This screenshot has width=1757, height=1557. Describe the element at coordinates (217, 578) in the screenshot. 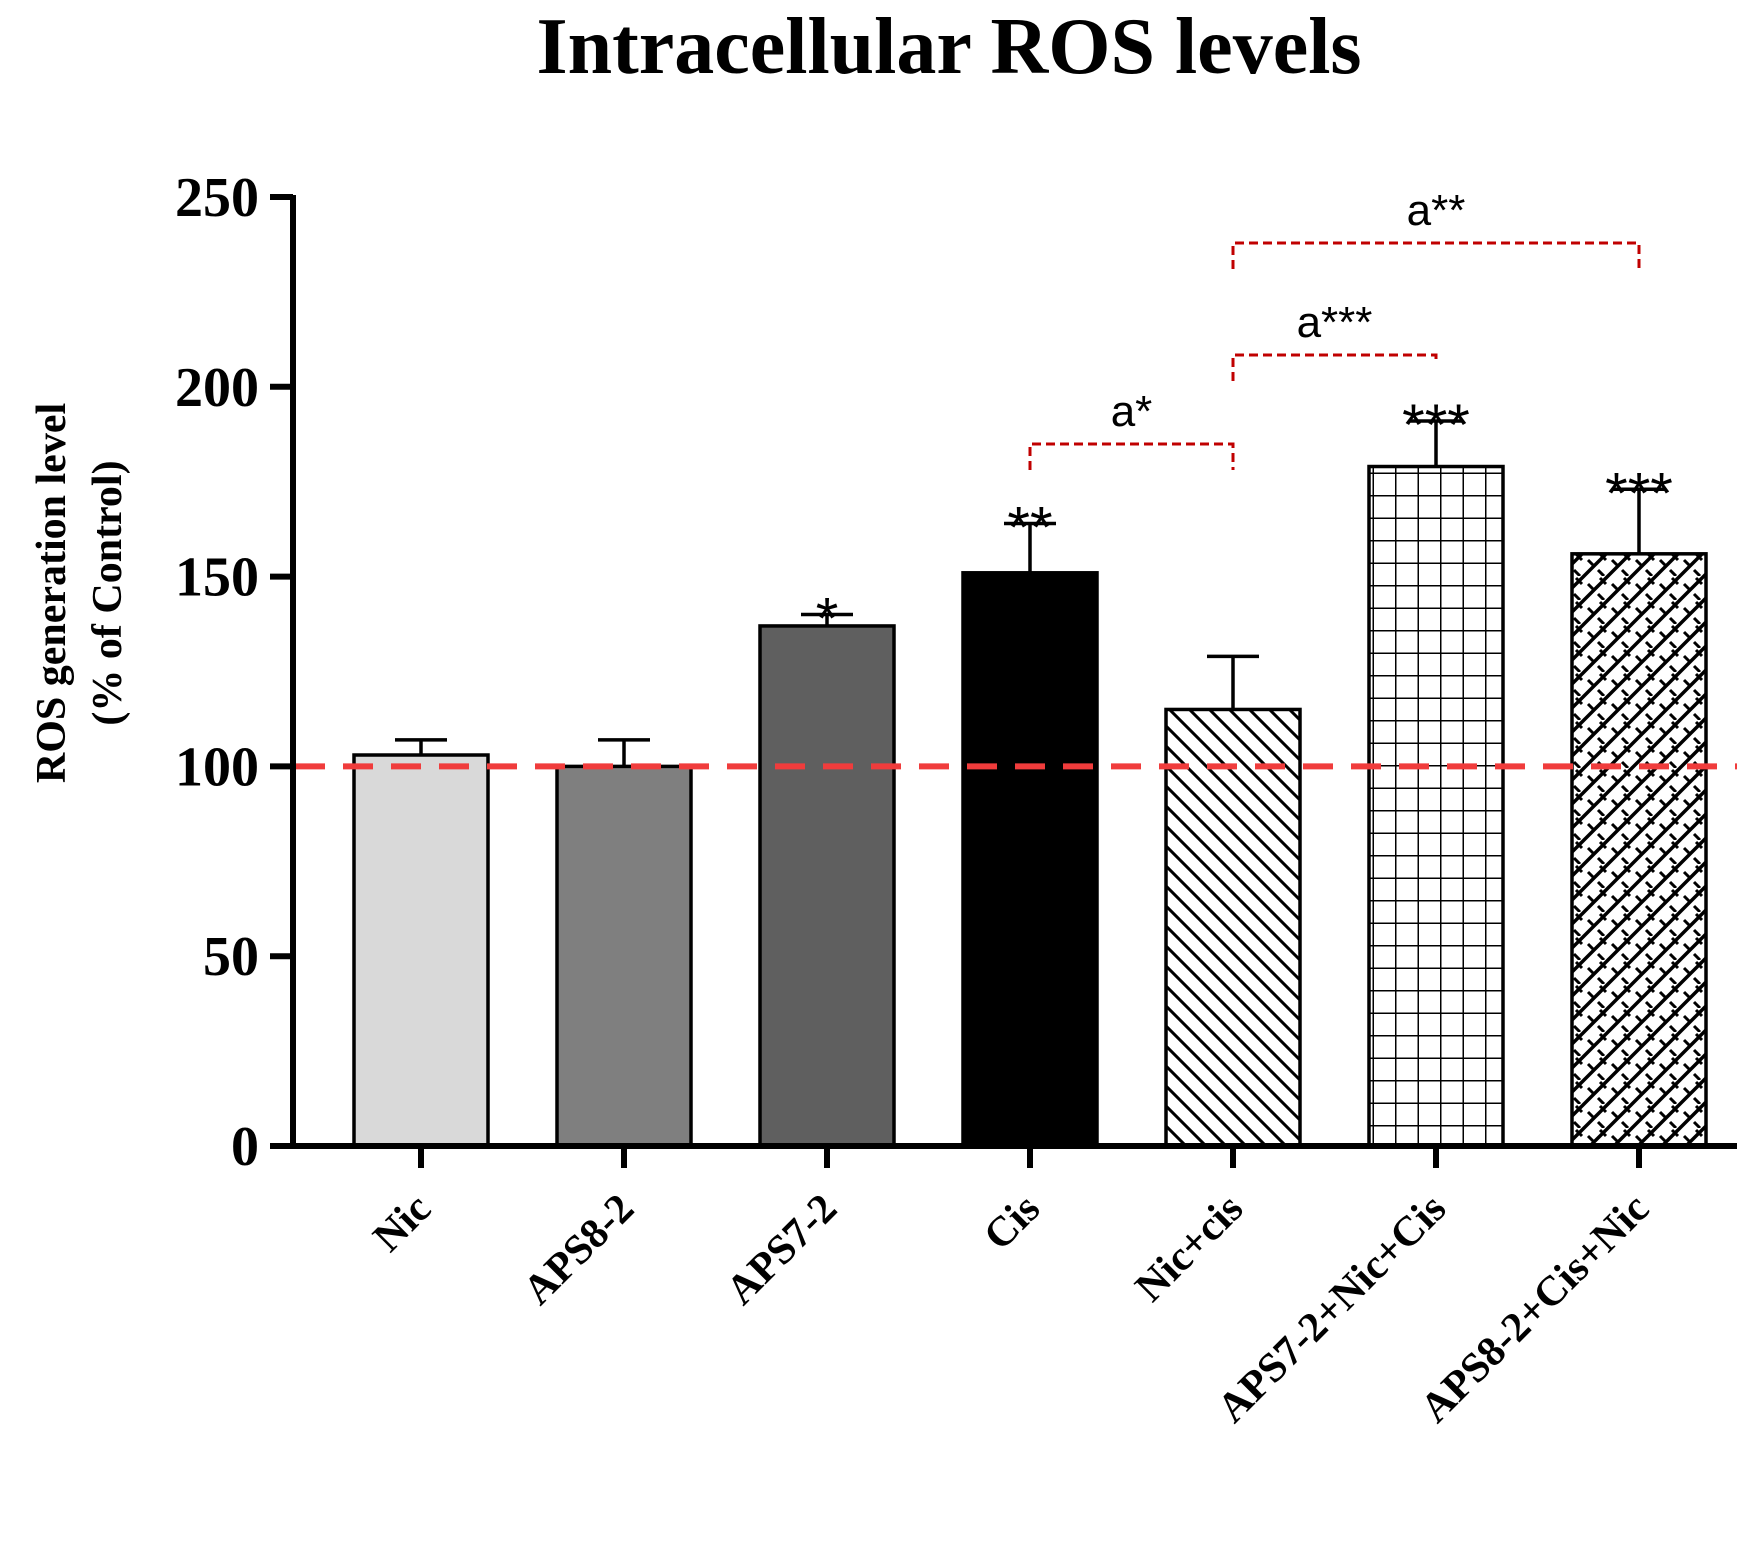

I see `y-tick-label-3: 150` at that location.